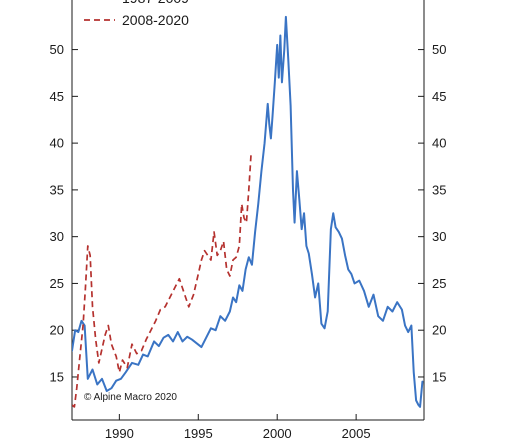 The width and height of the screenshot is (530, 442). I want to click on y-tick-label-right: 15, so click(439, 376).